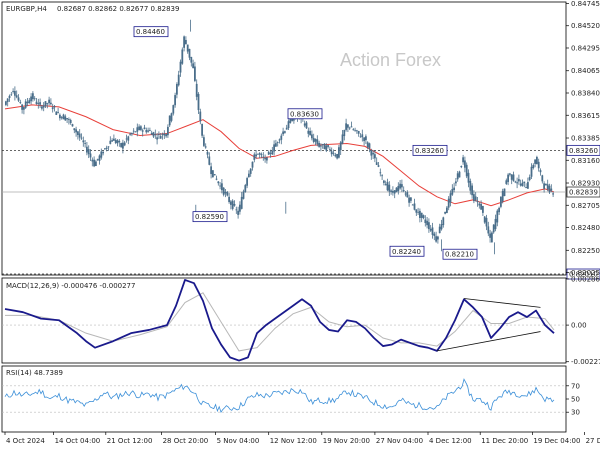 Image resolution: width=600 pixels, height=450 pixels. What do you see at coordinates (575, 413) in the screenshot?
I see `rsi-tick-label: 30` at bounding box center [575, 413].